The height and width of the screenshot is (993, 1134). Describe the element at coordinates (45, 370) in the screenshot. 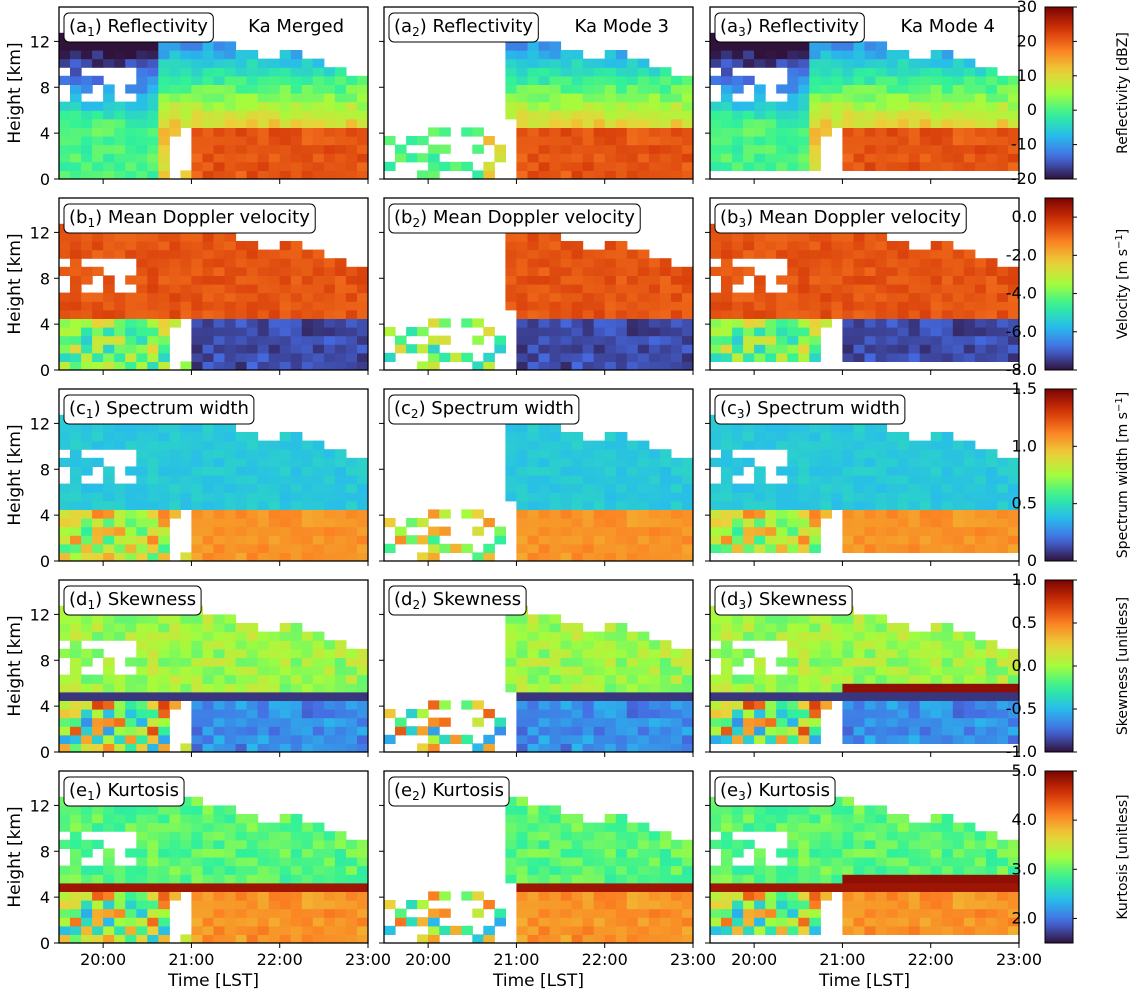

I see `y-tick-label: 0` at that location.